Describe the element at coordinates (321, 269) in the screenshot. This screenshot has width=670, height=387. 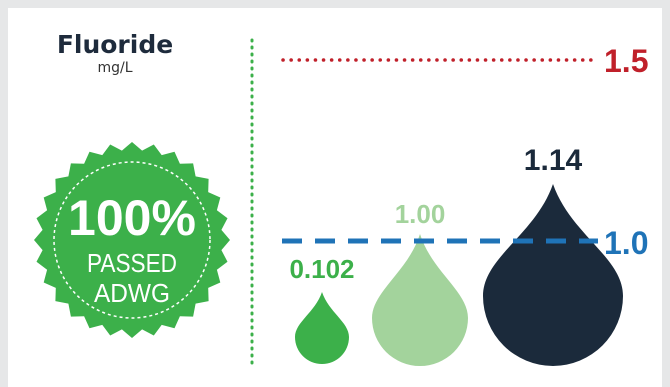
I see `drop-0-102-label: 0.102` at that location.